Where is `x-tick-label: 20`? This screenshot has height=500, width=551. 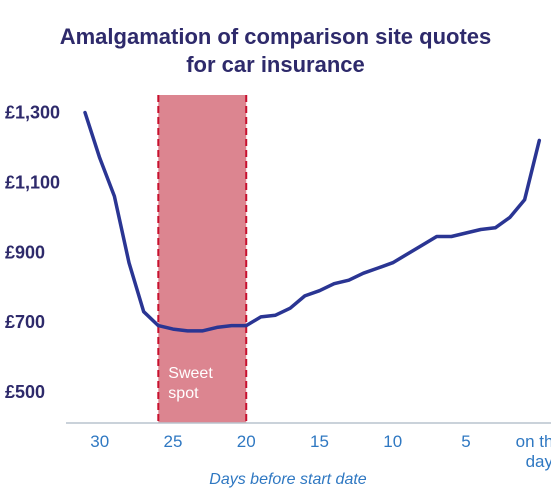 x-tick-label: 20 is located at coordinates (246, 441).